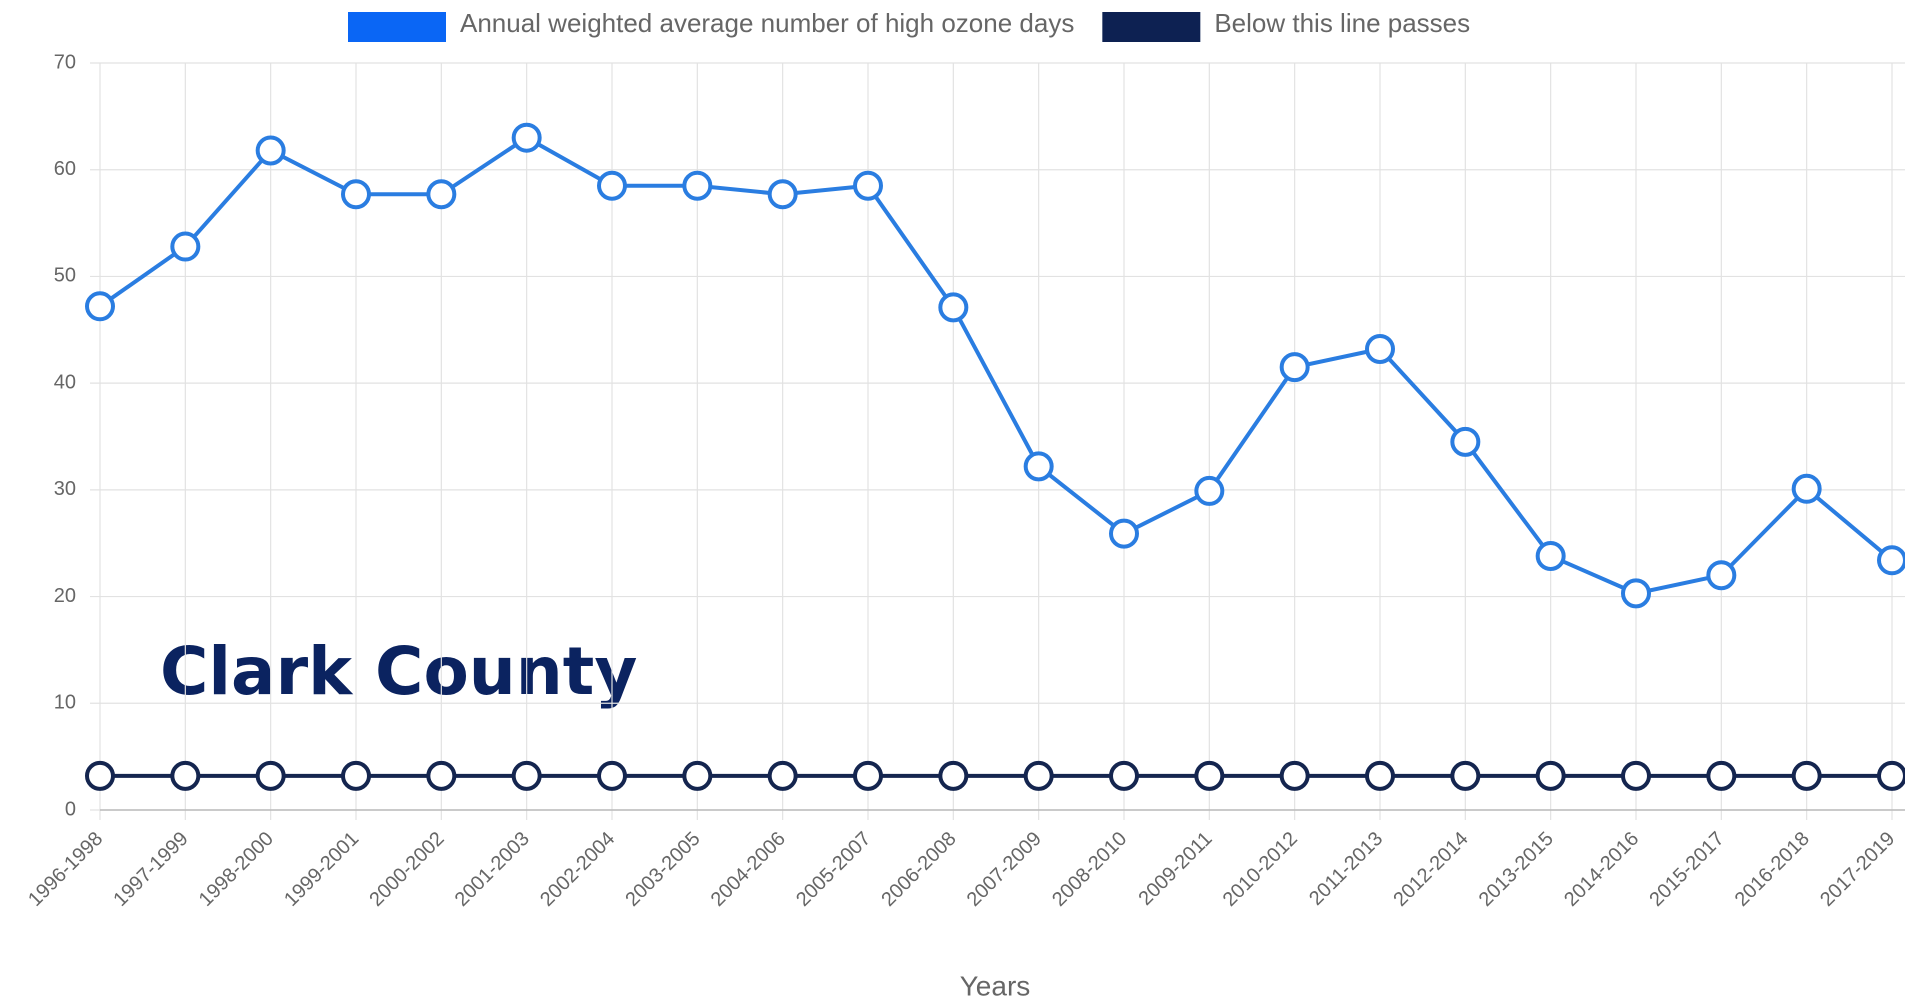 This screenshot has width=1905, height=1005. Describe the element at coordinates (1430, 869) in the screenshot. I see `x-tick-label: 2012-2014` at that location.